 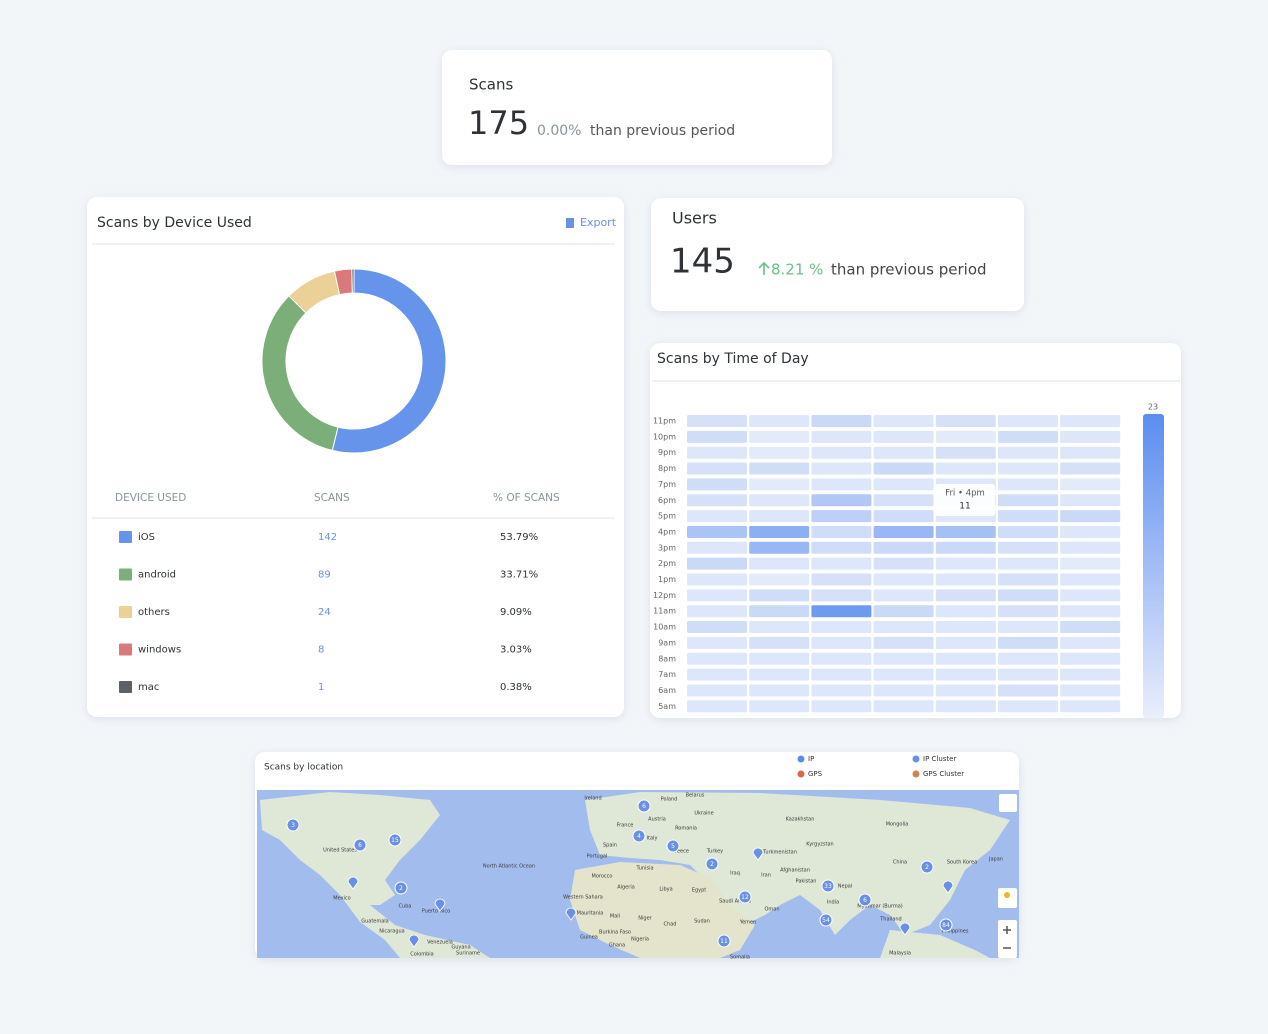 I want to click on up-arrow, so click(x=764, y=268).